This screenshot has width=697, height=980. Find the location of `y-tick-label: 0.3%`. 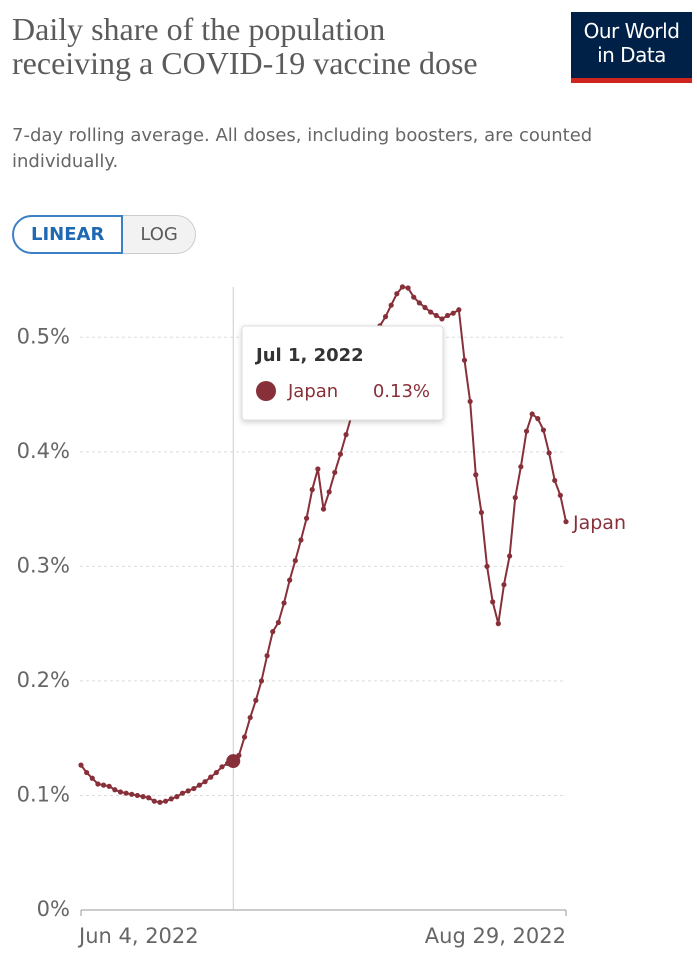

y-tick-label: 0.3% is located at coordinates (43, 565).